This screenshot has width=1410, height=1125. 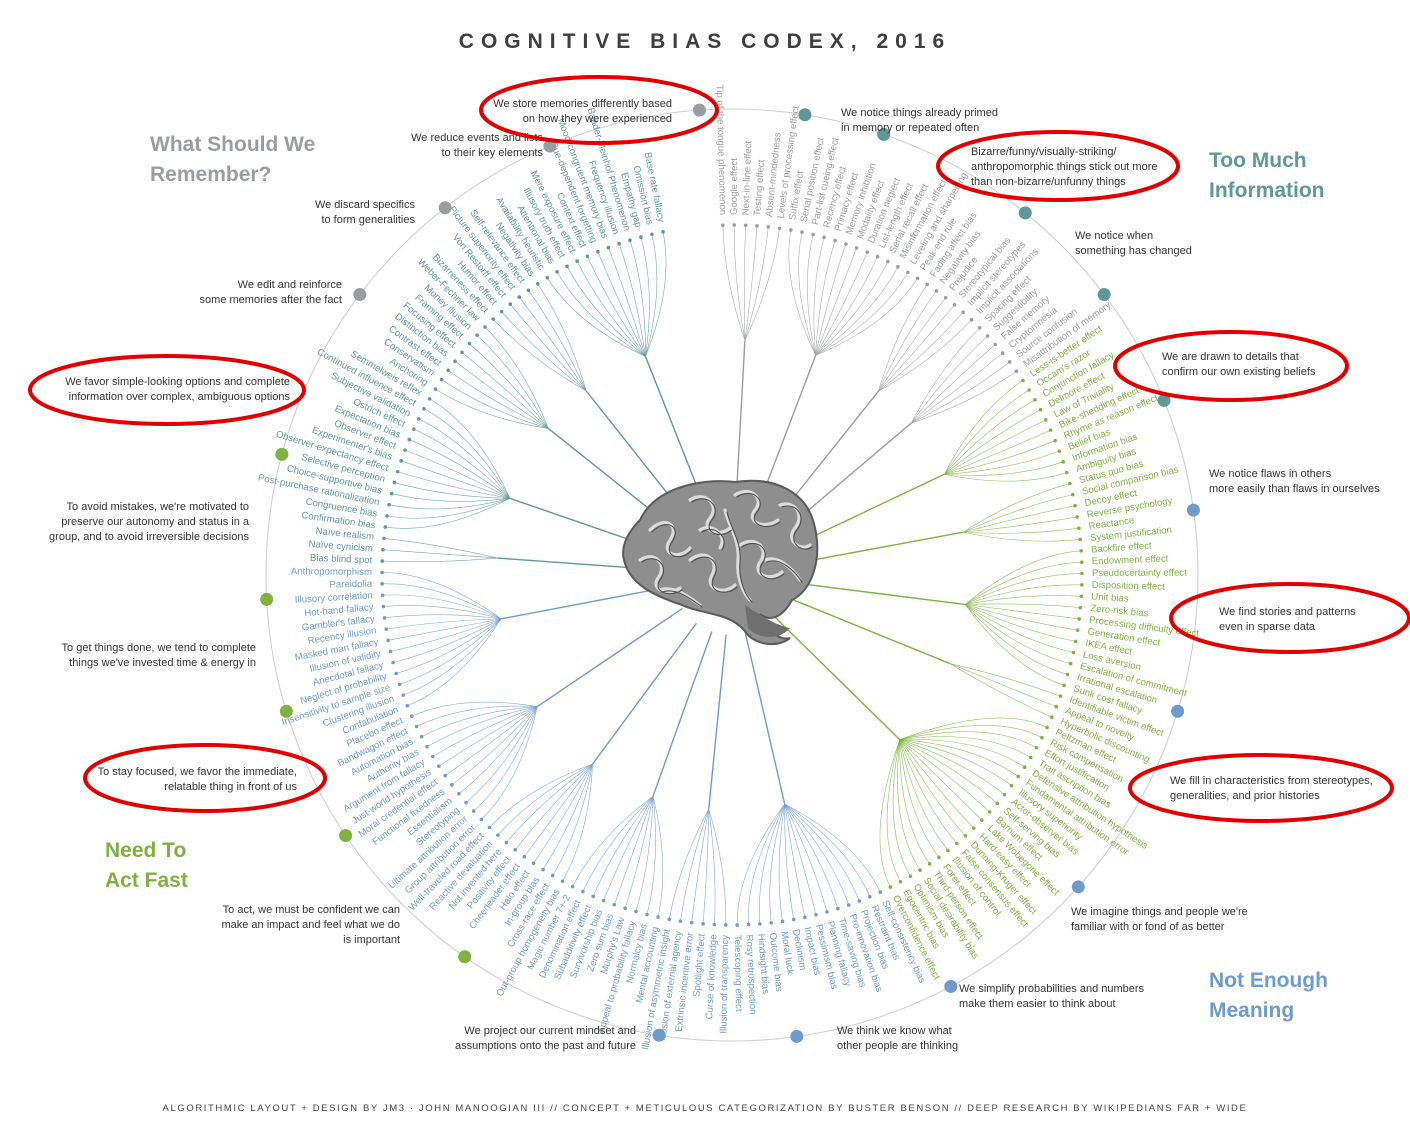 I want to click on category-label-line: other people are thinking, so click(x=898, y=1046).